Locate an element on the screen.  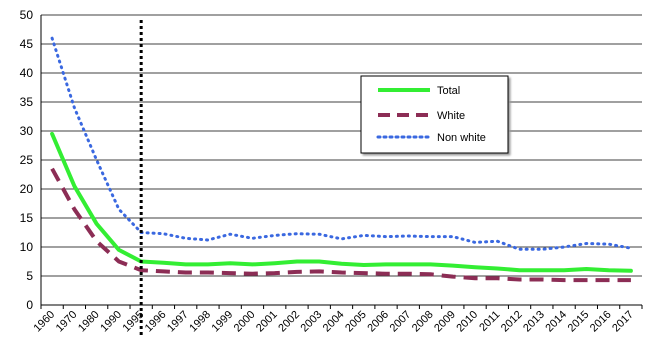
x-tick-label: 2013 is located at coordinates (534, 322).